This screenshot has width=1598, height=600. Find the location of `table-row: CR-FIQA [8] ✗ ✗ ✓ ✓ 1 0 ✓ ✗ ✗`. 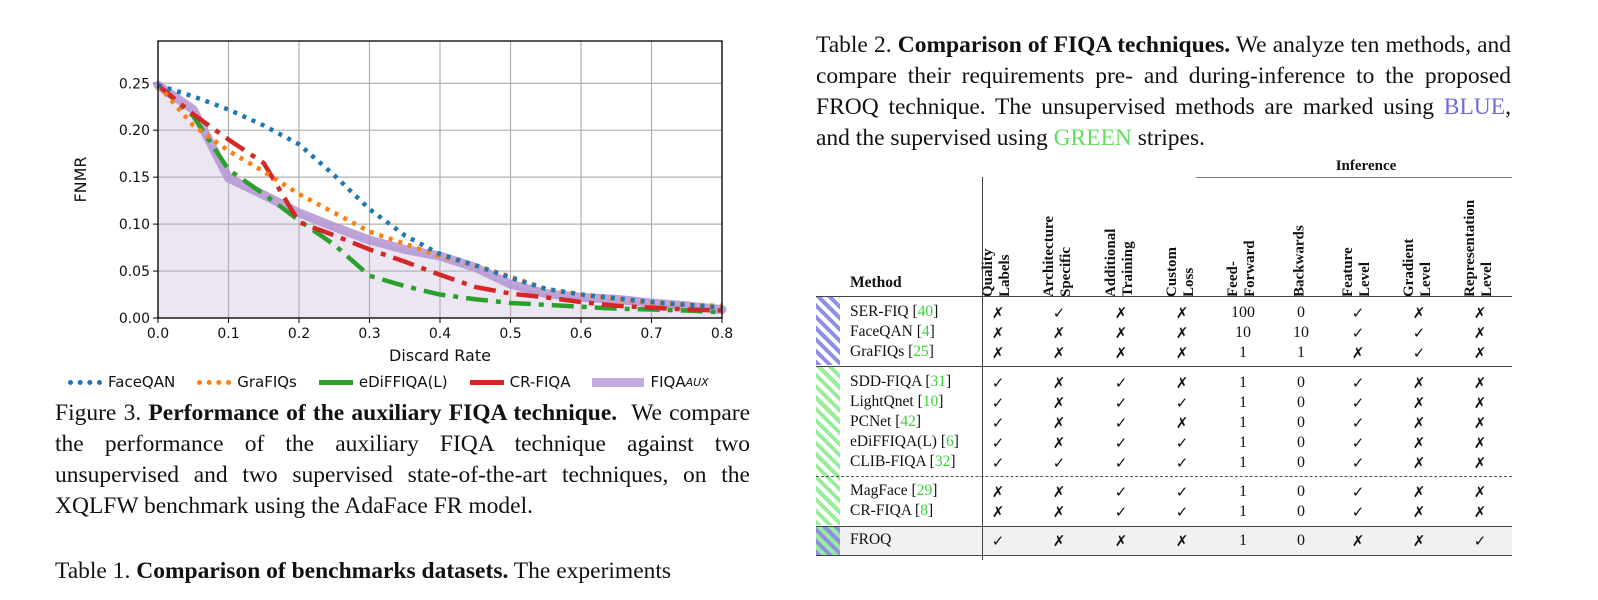

table-row: CR-FIQA [8] ✗ ✗ ✓ ✓ 1 0 ✓ ✗ ✗ is located at coordinates (1164, 512).